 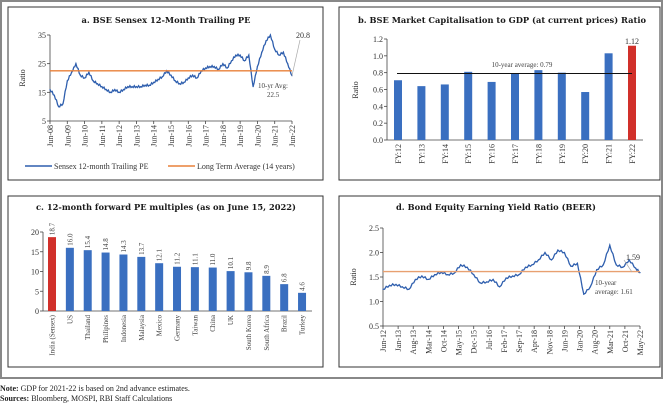 I want to click on x-tick-label: Thailand, so click(x=88, y=327).